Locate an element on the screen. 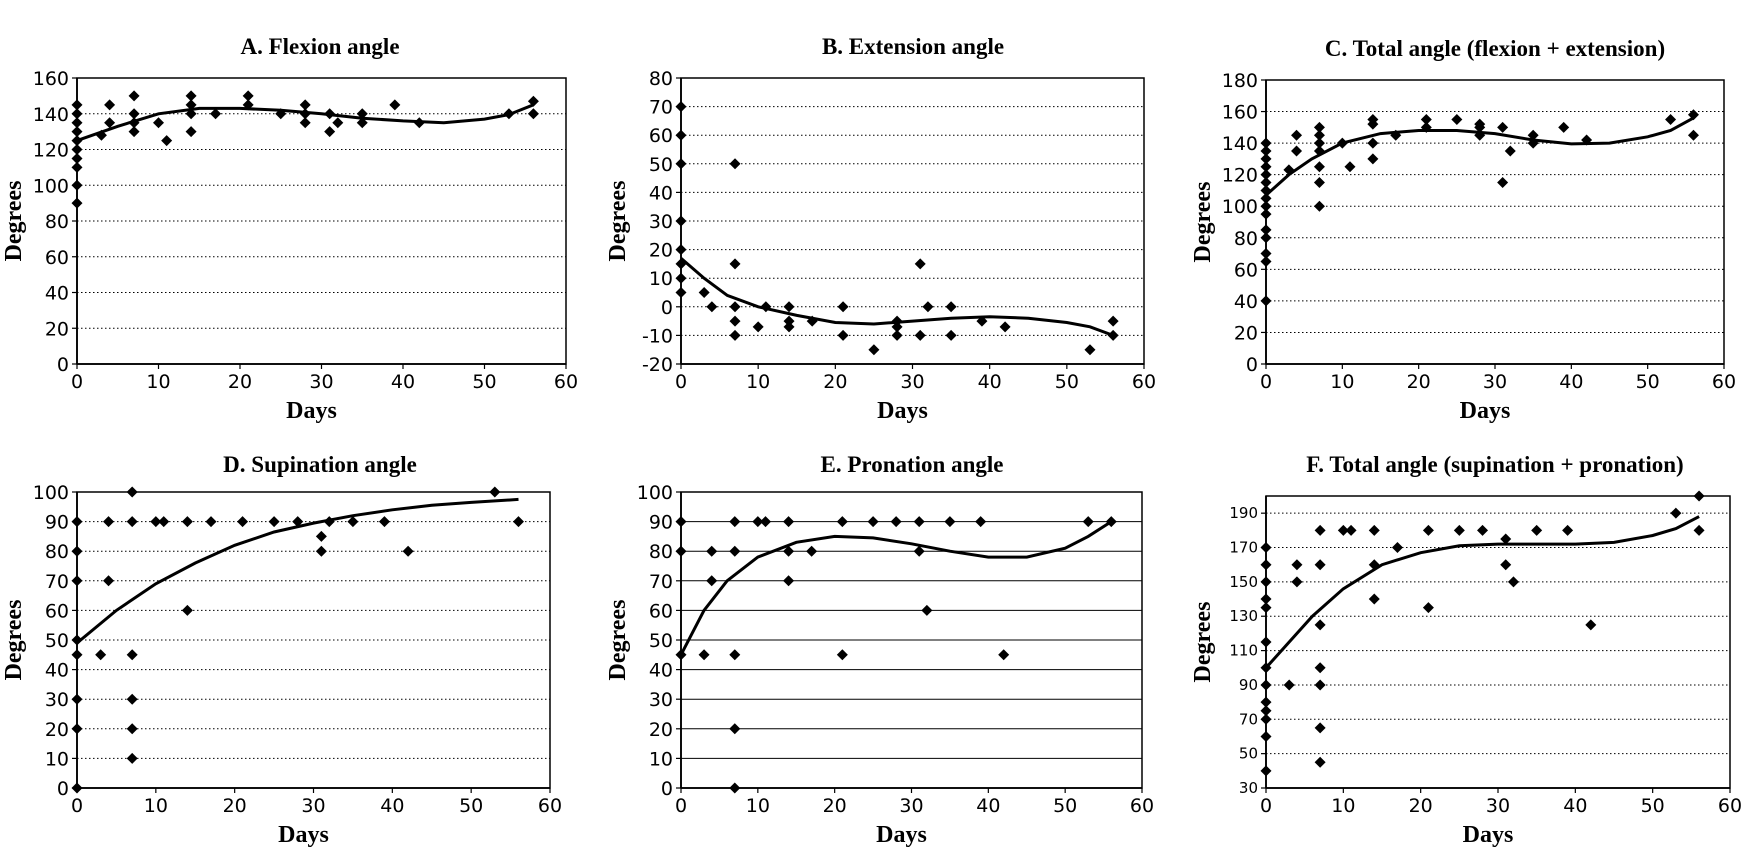 Image resolution: width=1750 pixels, height=849 pixels. x-tick-label: 40 is located at coordinates (1571, 382).